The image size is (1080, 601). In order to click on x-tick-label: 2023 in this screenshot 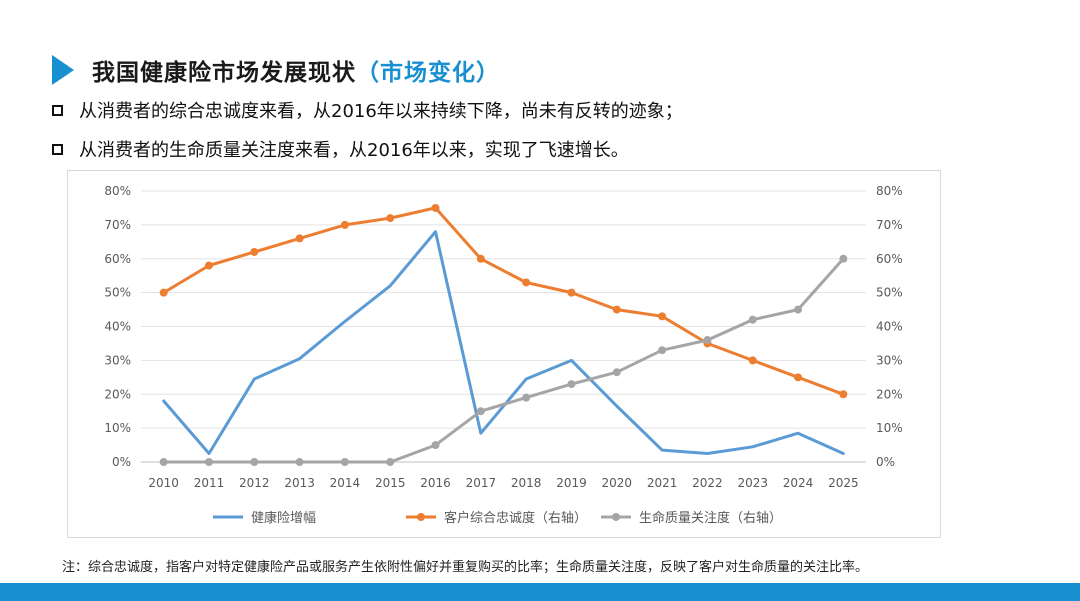, I will do `click(752, 483)`.